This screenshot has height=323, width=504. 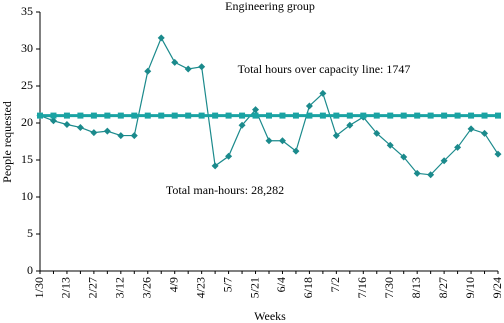 What do you see at coordinates (27, 196) in the screenshot?
I see `y-tick-label: 10` at bounding box center [27, 196].